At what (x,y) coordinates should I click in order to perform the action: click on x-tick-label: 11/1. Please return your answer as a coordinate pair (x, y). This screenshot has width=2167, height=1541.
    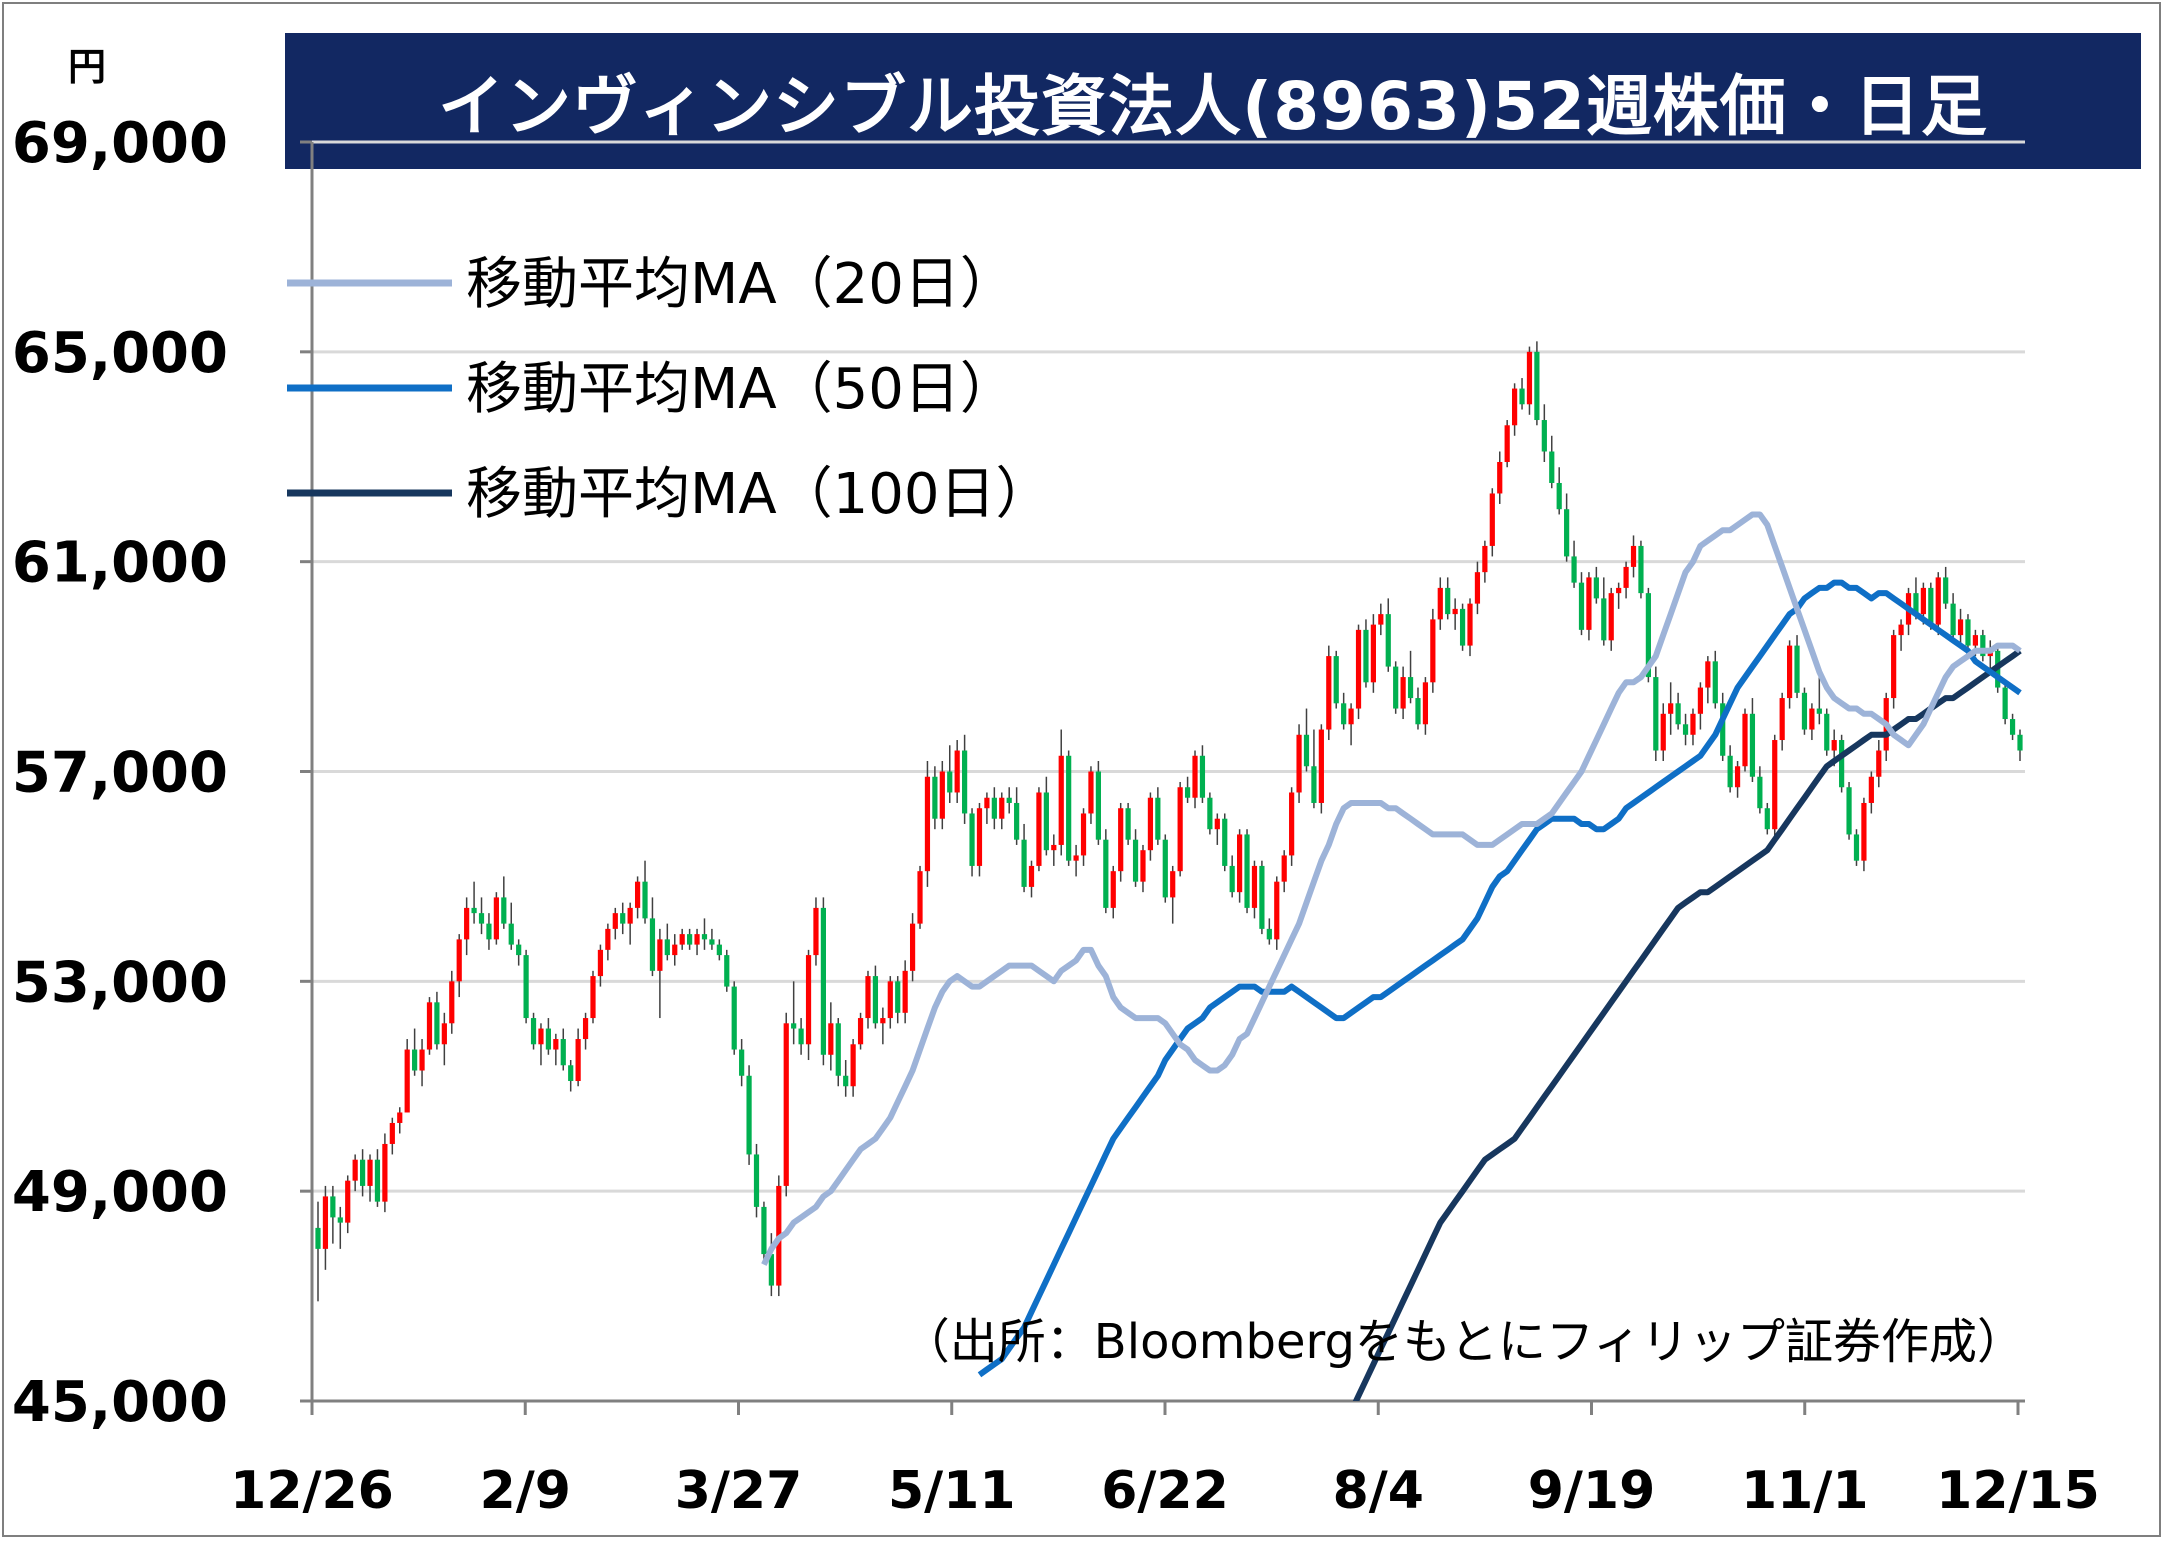
    Looking at the image, I should click on (1805, 1491).